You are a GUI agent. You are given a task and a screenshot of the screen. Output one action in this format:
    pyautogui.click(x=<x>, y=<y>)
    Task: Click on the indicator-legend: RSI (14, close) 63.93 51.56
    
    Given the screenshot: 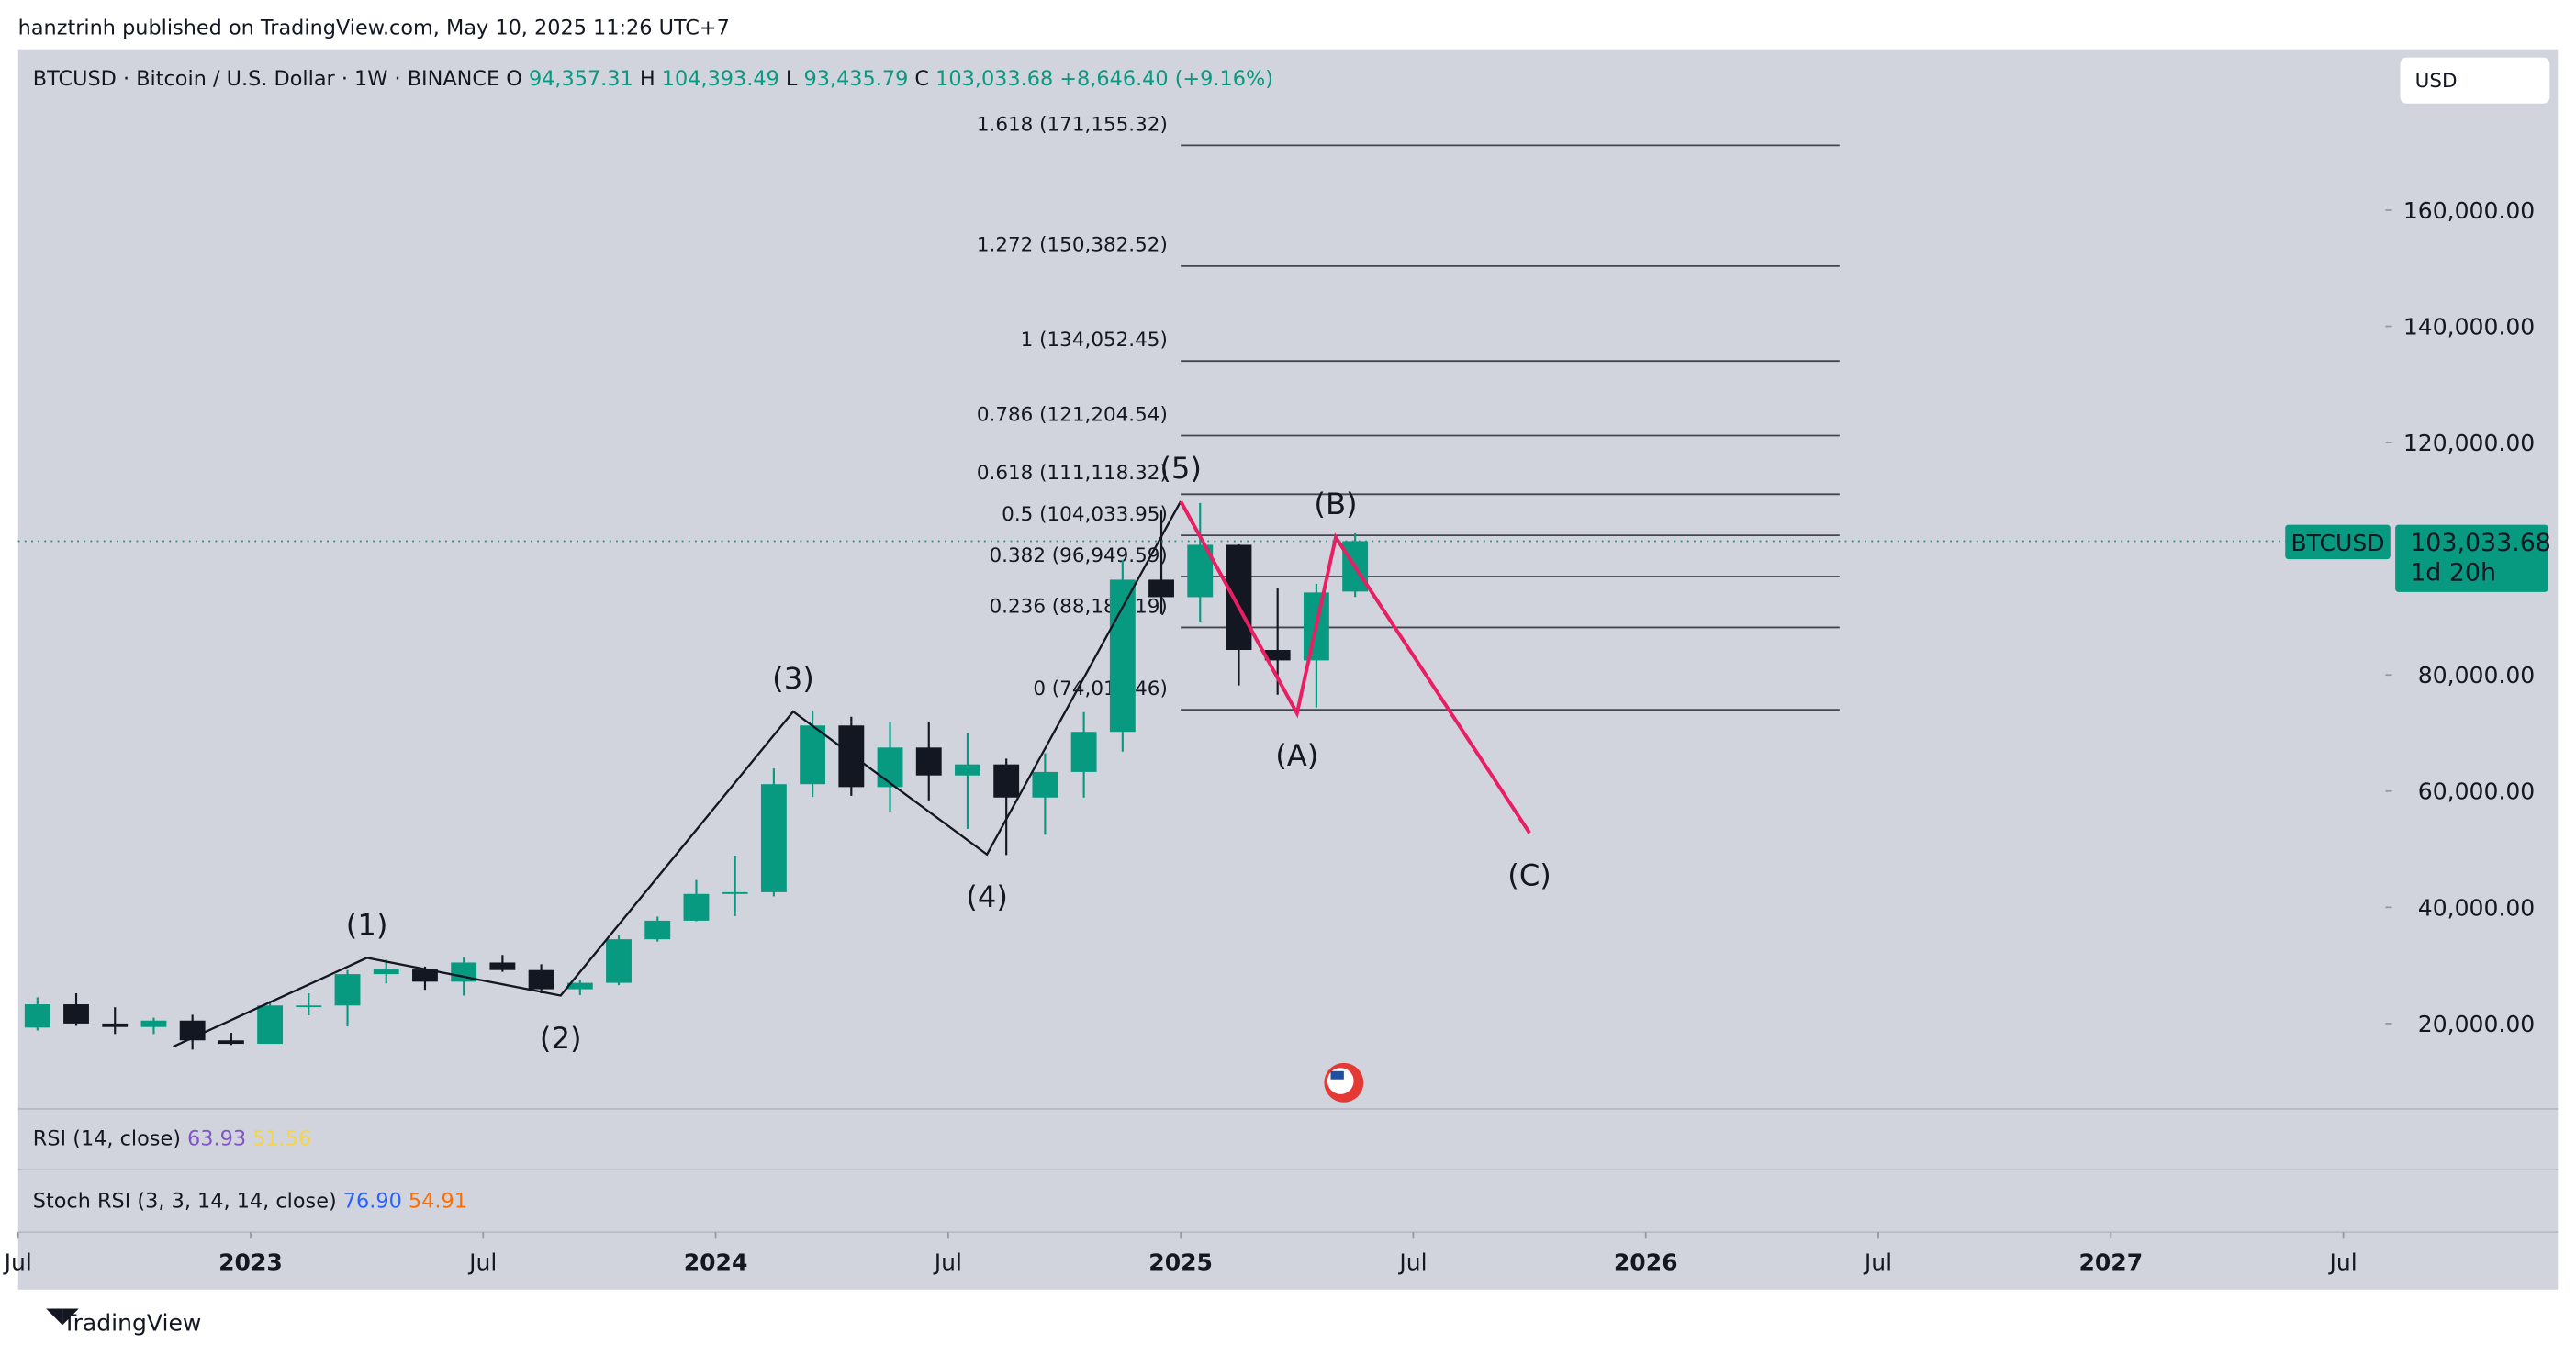 What is the action you would take?
    pyautogui.click(x=172, y=1138)
    